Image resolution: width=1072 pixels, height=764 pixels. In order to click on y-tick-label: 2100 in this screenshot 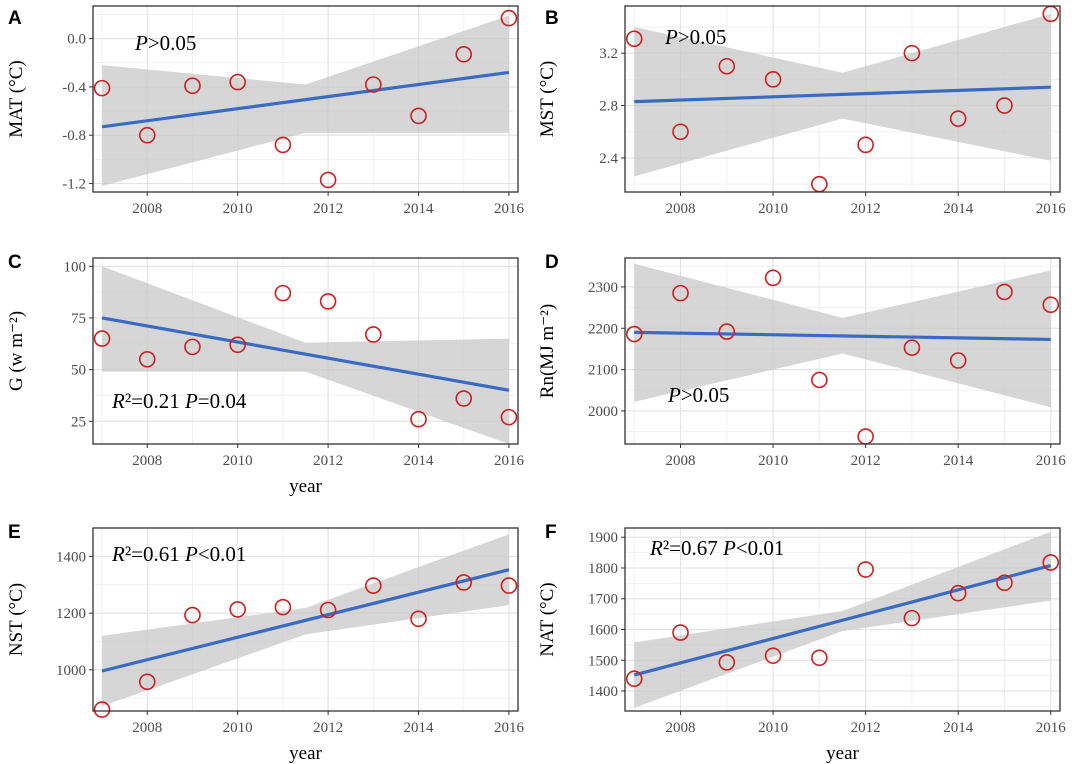, I will do `click(603, 371)`.